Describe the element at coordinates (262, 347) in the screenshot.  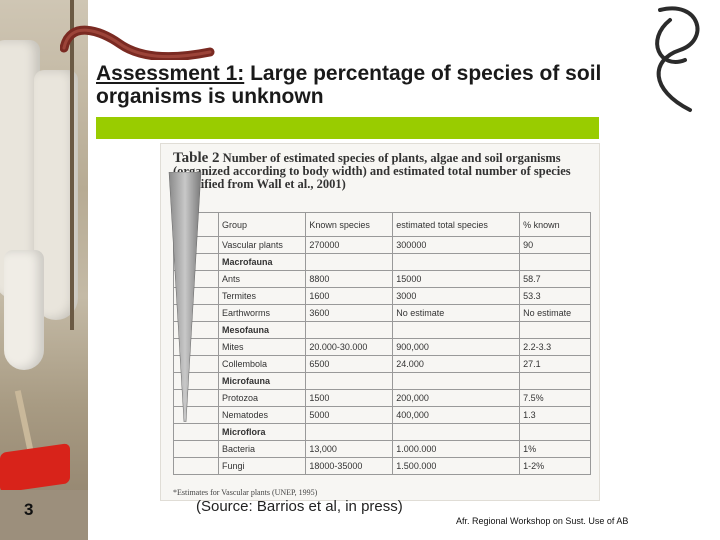
I see `cell-group: Mites` at that location.